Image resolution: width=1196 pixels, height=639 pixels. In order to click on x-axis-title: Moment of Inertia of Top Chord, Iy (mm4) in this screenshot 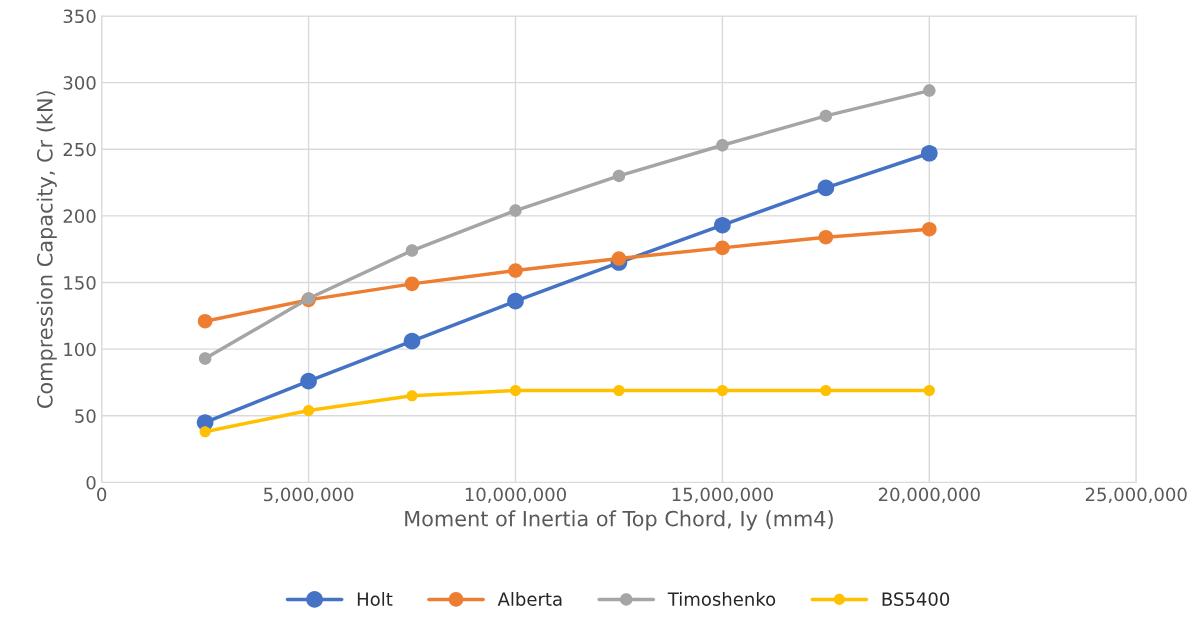, I will do `click(619, 520)`.